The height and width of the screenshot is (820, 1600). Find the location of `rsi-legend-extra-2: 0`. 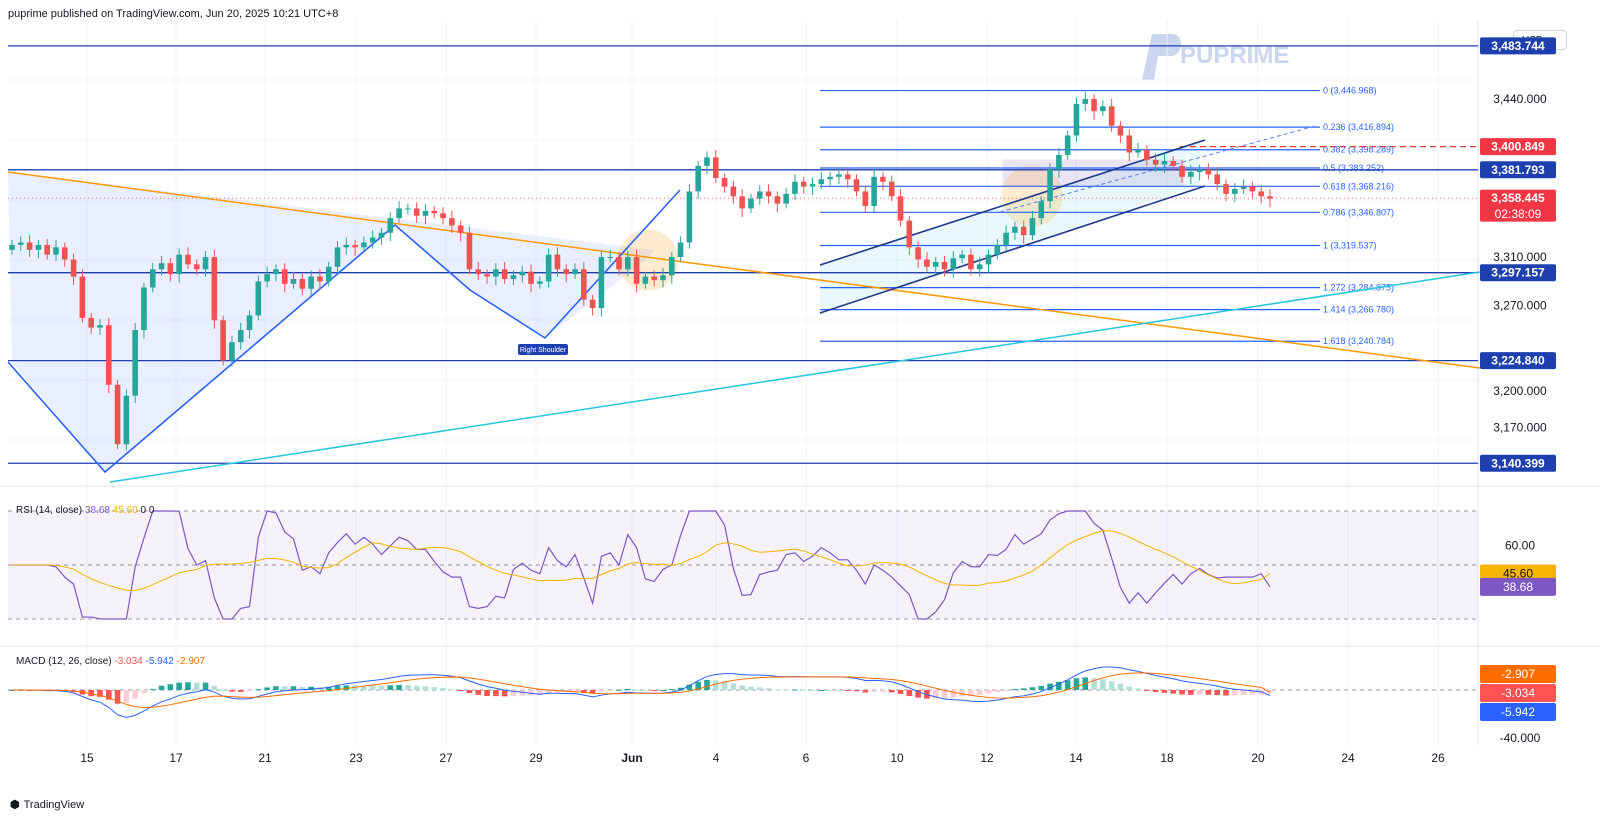

rsi-legend-extra-2: 0 is located at coordinates (151, 510).